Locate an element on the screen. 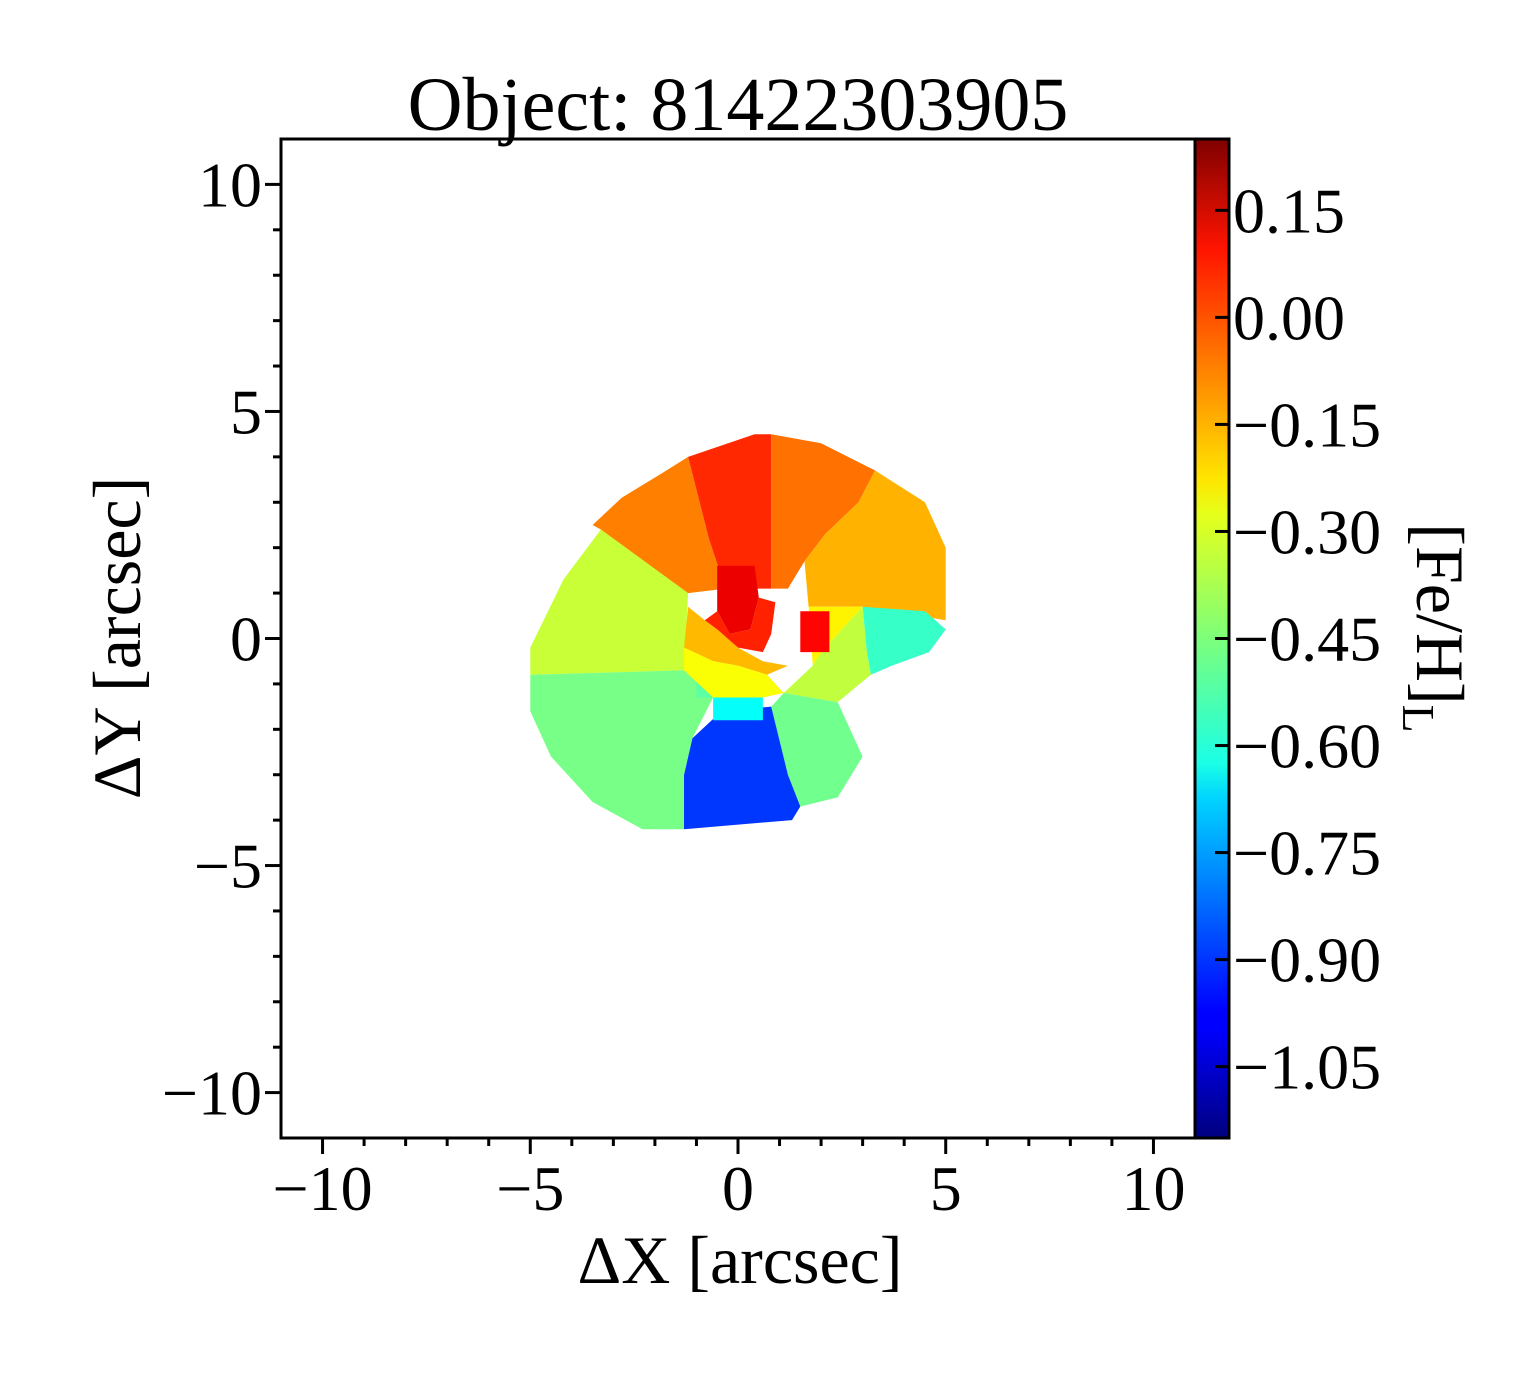  colorbar-label-main: [Fe/H] is located at coordinates (1440, 613).